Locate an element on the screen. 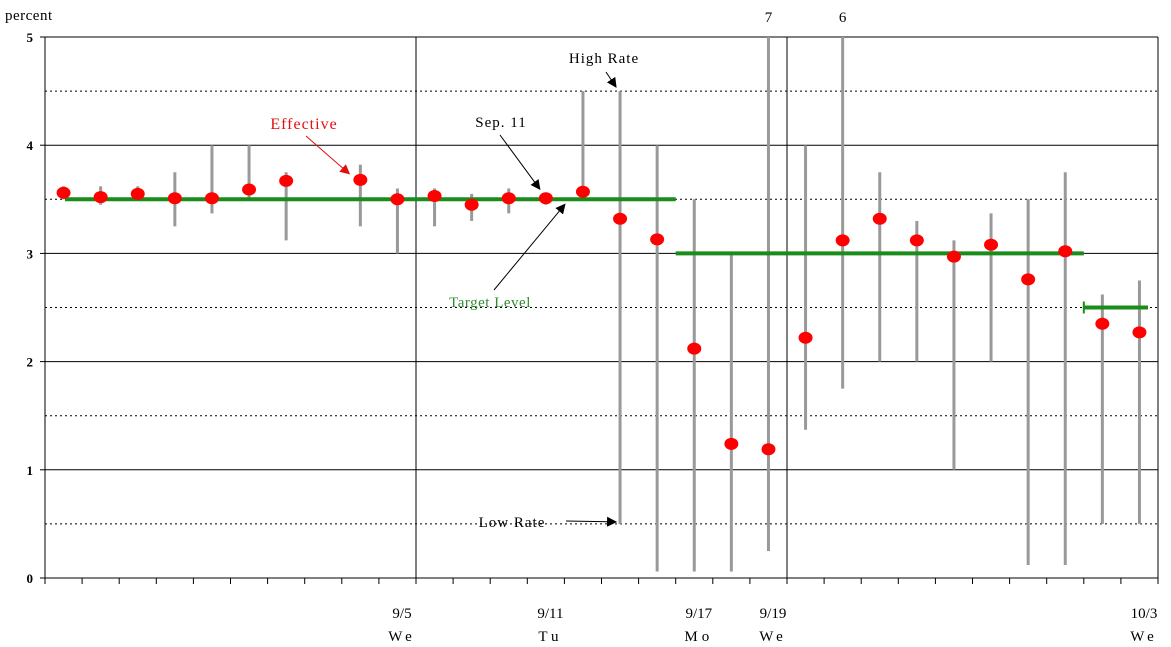  y-tick-label: 4 is located at coordinates (30, 145).